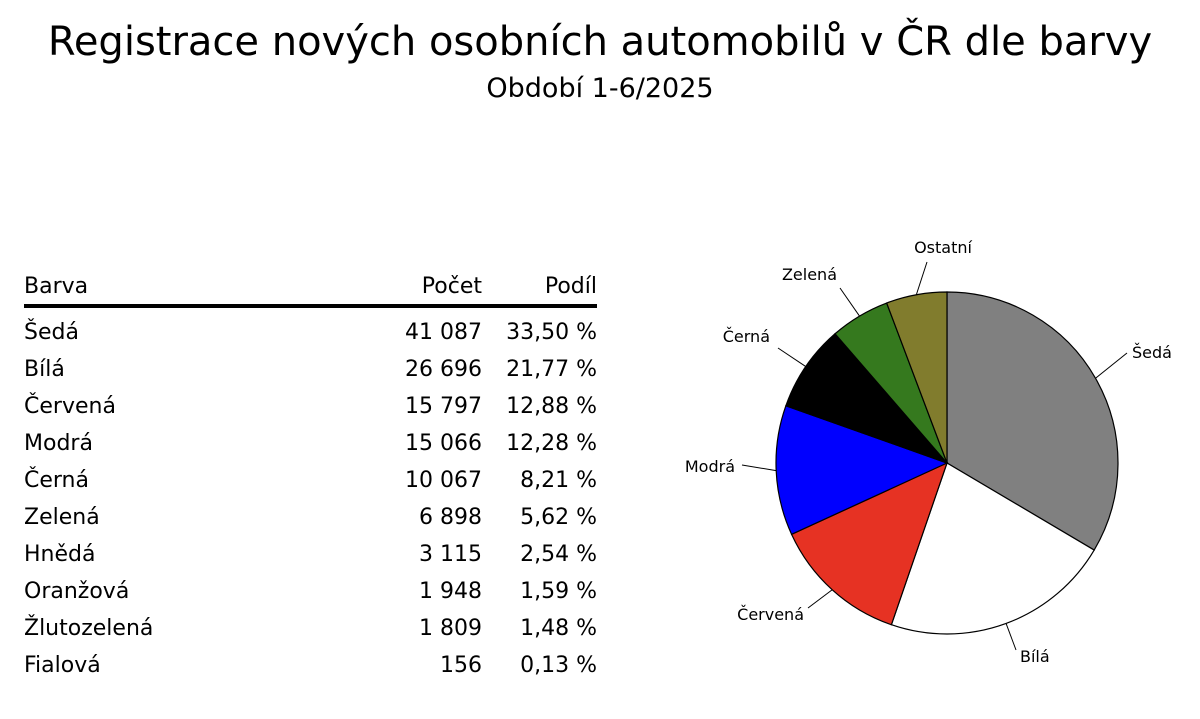 Image resolution: width=1200 pixels, height=719 pixels. What do you see at coordinates (558, 665) in the screenshot?
I see `cell-podil: 0,13 %` at bounding box center [558, 665].